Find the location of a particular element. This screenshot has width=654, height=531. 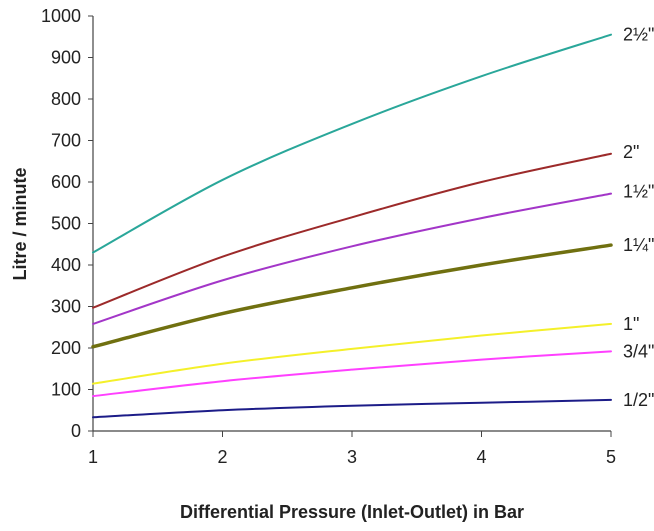

series-label: 2" is located at coordinates (631, 152).